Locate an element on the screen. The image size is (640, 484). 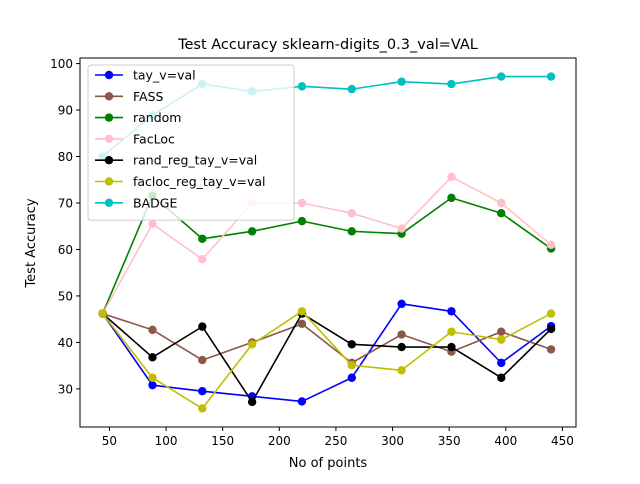
y-tick-label: 60 is located at coordinates (65, 250).